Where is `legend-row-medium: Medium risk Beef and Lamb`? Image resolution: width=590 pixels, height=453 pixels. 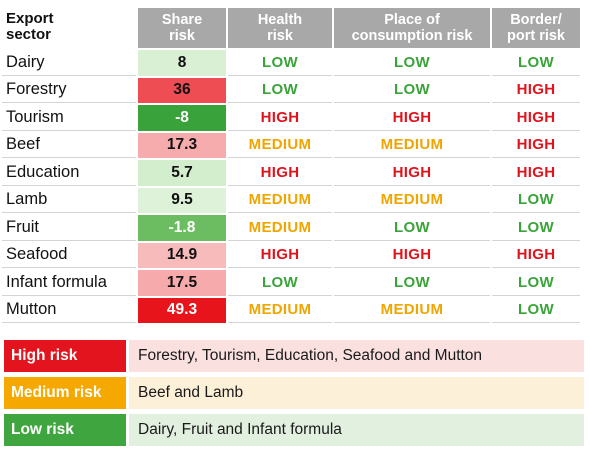
legend-row-medium: Medium risk Beef and Lamb is located at coordinates (295, 393).